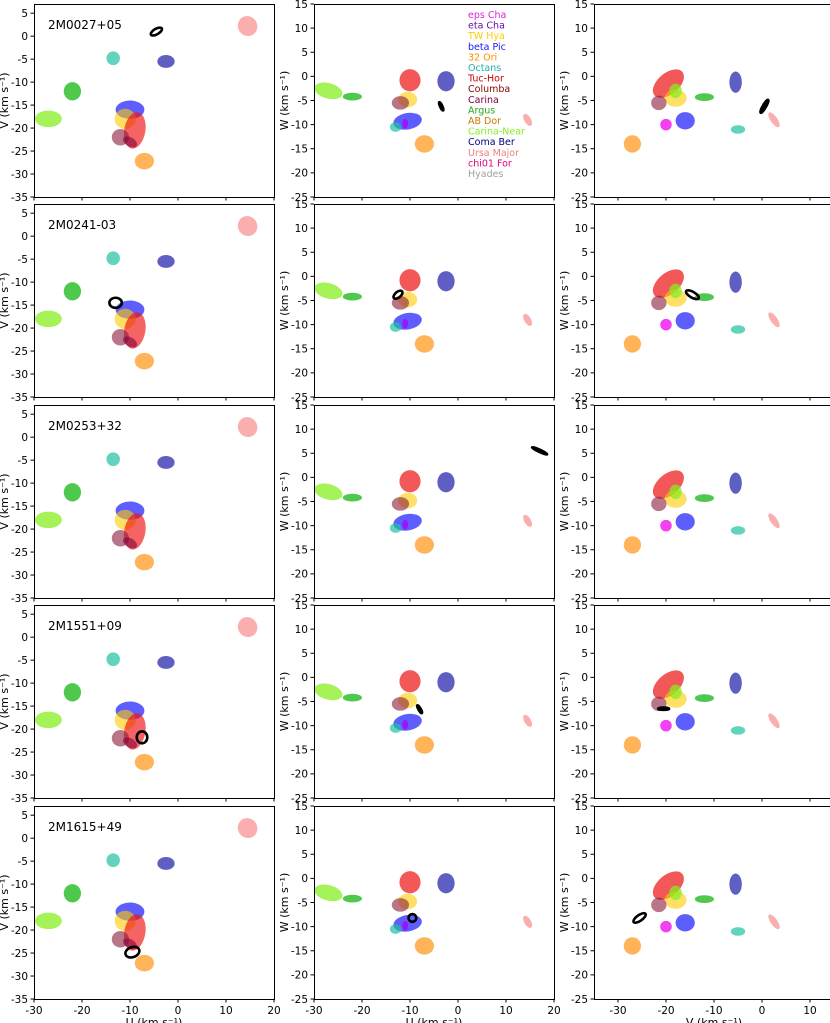  Describe the element at coordinates (692, 295) in the screenshot. I see `object-ellipse` at that location.